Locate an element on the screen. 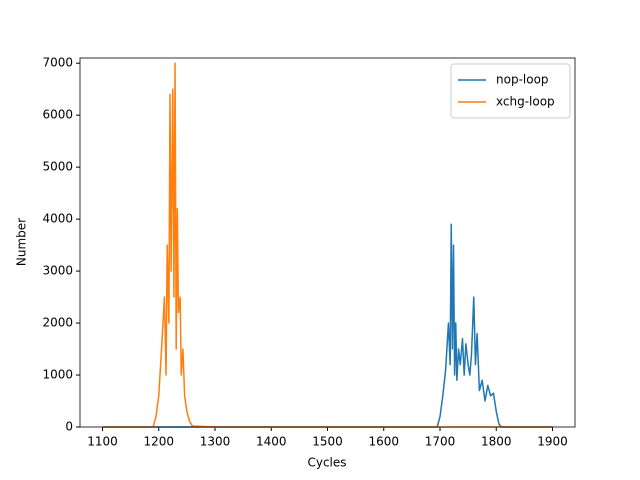 The height and width of the screenshot is (480, 640). y-tick-label: 6000 is located at coordinates (57, 115).